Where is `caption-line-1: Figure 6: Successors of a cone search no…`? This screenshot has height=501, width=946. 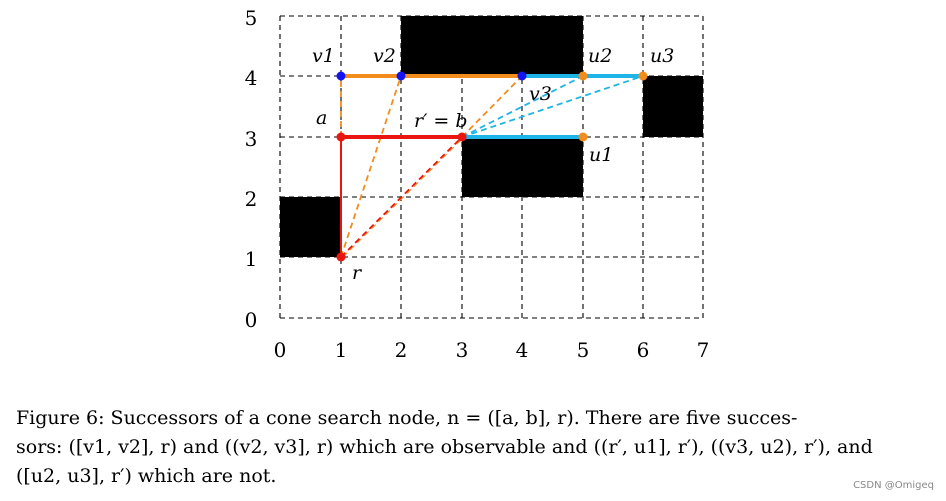 caption-line-1: Figure 6: Successors of a cone search no… is located at coordinates (407, 418).